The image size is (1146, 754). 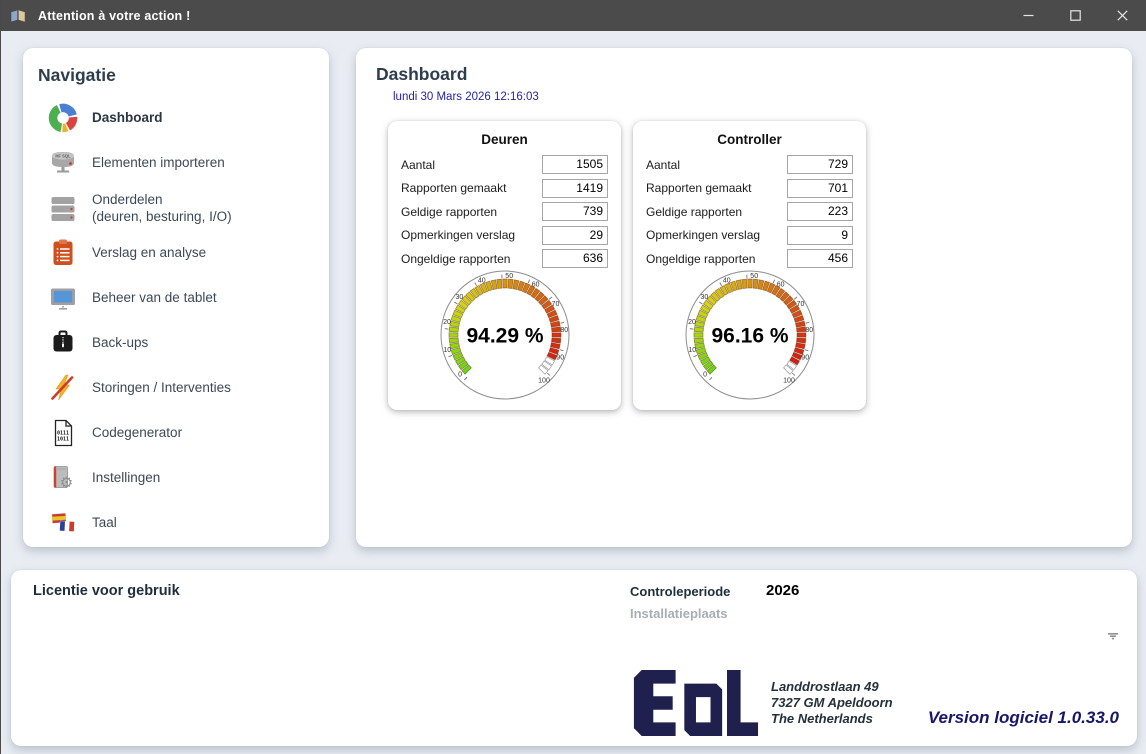 I want to click on sidebar-item-verslag-en-analyse: Verslag en analyse, so click(x=185, y=252).